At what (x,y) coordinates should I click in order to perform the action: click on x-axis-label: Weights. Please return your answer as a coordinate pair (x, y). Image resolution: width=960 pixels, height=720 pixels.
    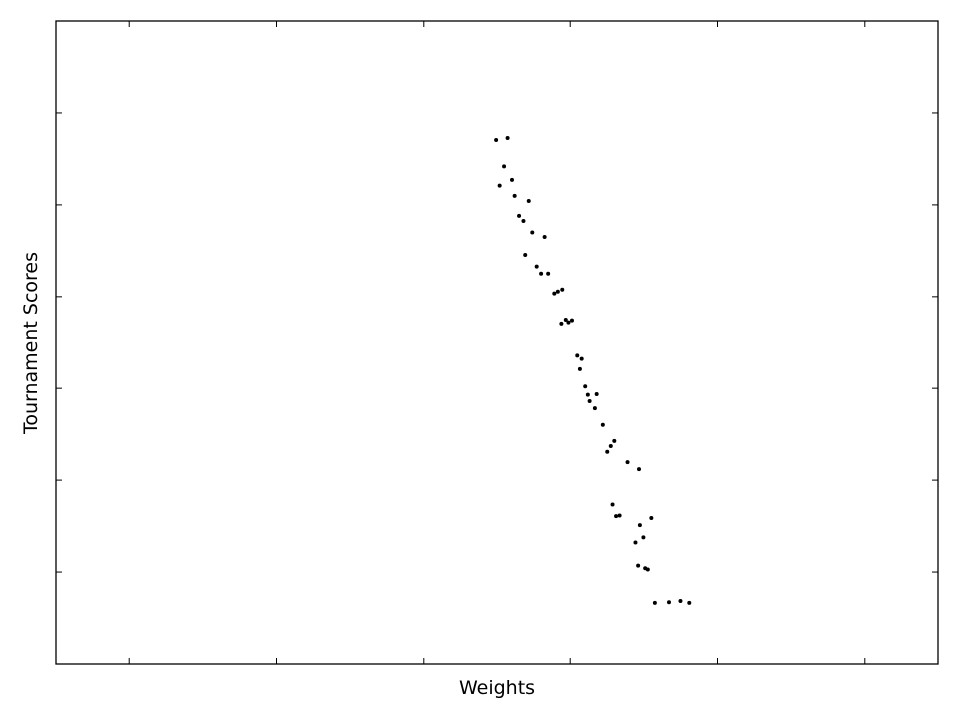
    Looking at the image, I should click on (497, 688).